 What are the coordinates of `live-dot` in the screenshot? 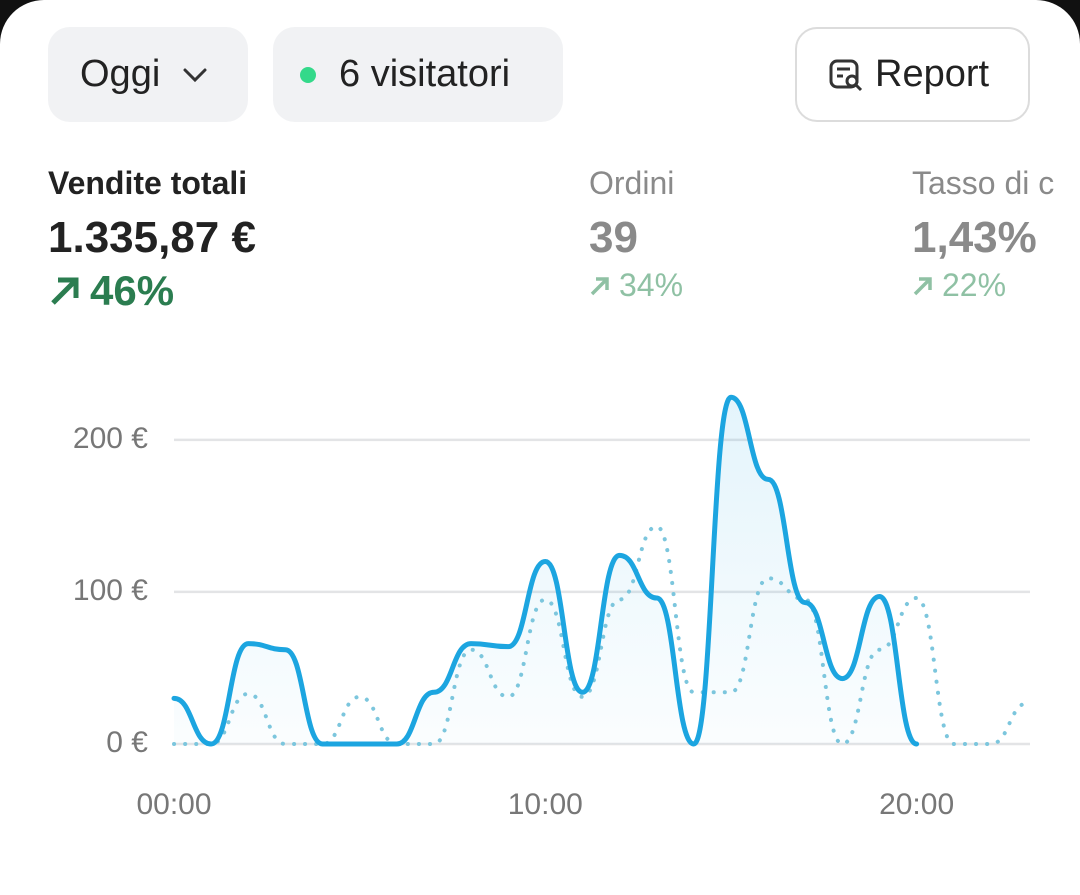 It's located at (308, 74).